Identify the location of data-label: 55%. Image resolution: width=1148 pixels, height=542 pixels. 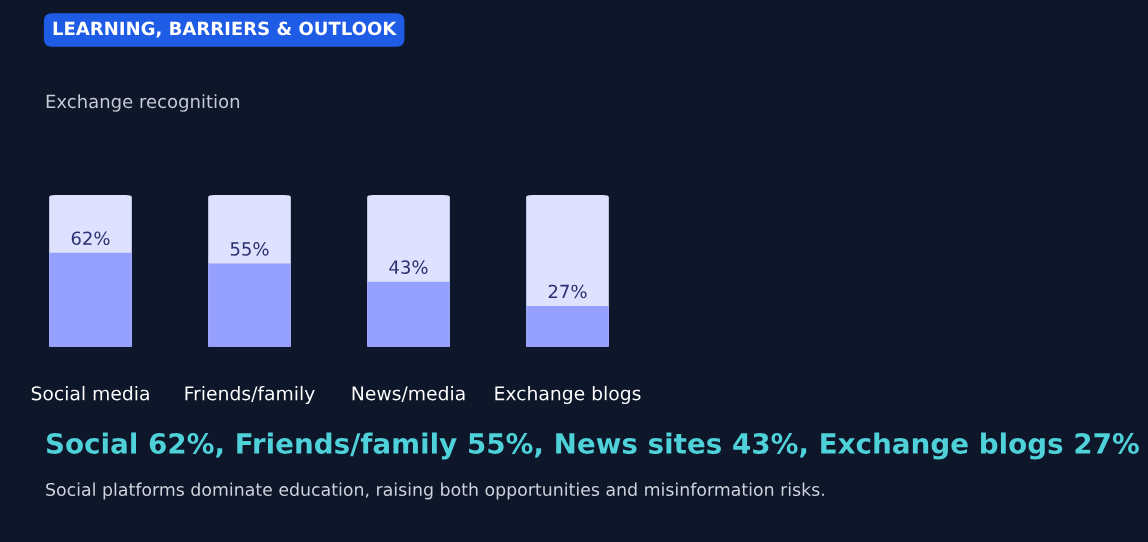
(249, 249).